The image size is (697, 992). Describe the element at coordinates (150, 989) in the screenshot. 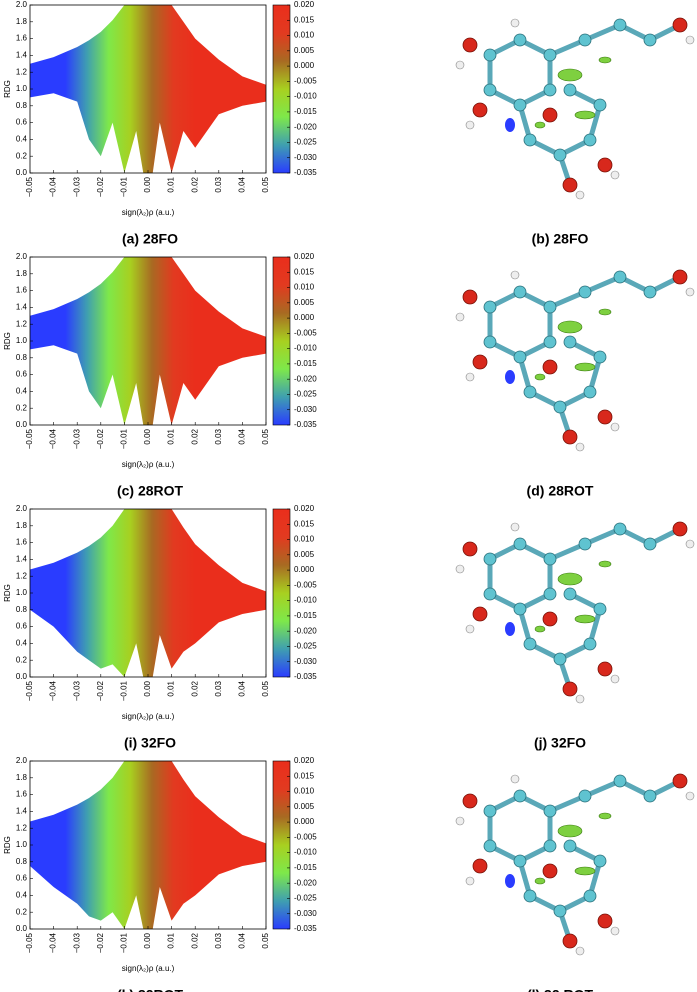

I see `caption: (k) 32ROT` at that location.